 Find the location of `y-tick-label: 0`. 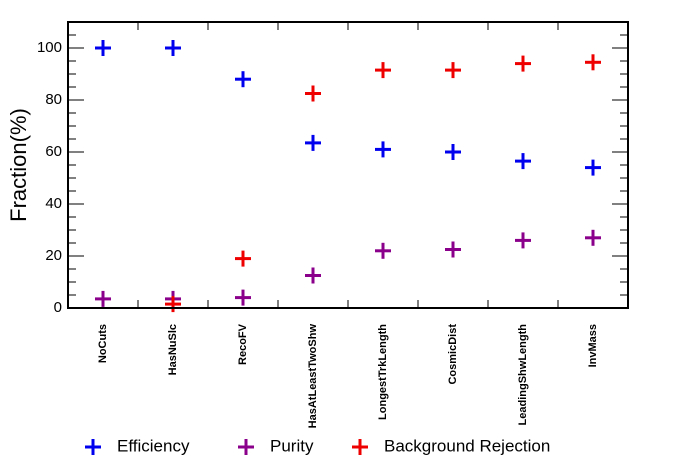

y-tick-label: 0 is located at coordinates (58, 307).